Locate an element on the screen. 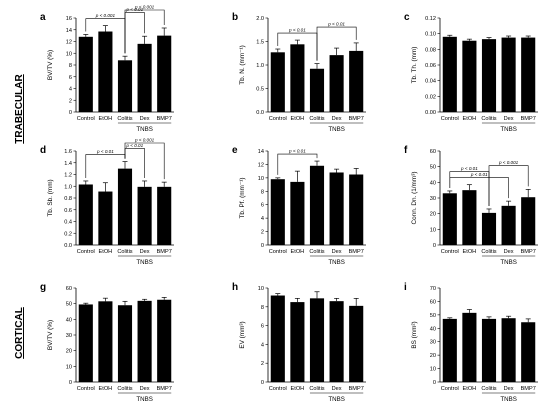  y-tick-label: 70 is located at coordinates (433, 289).